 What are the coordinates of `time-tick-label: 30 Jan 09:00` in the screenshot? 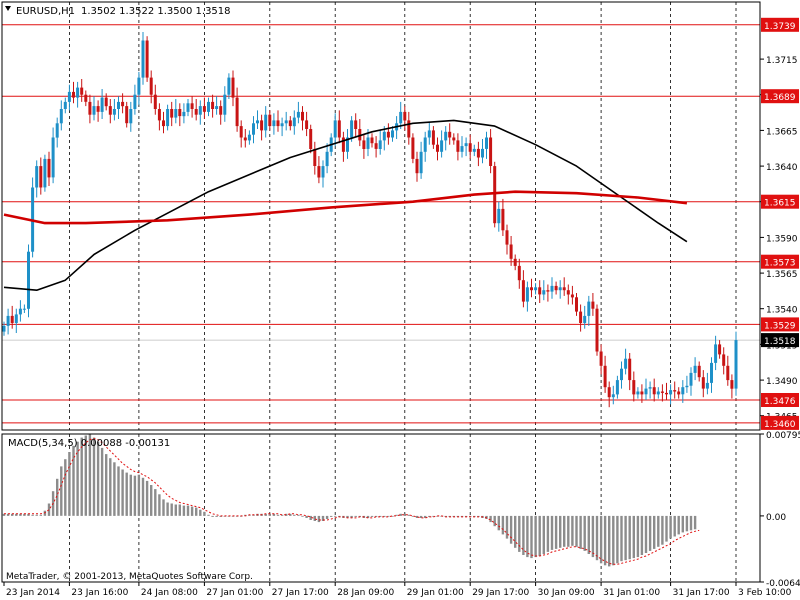 It's located at (566, 593).